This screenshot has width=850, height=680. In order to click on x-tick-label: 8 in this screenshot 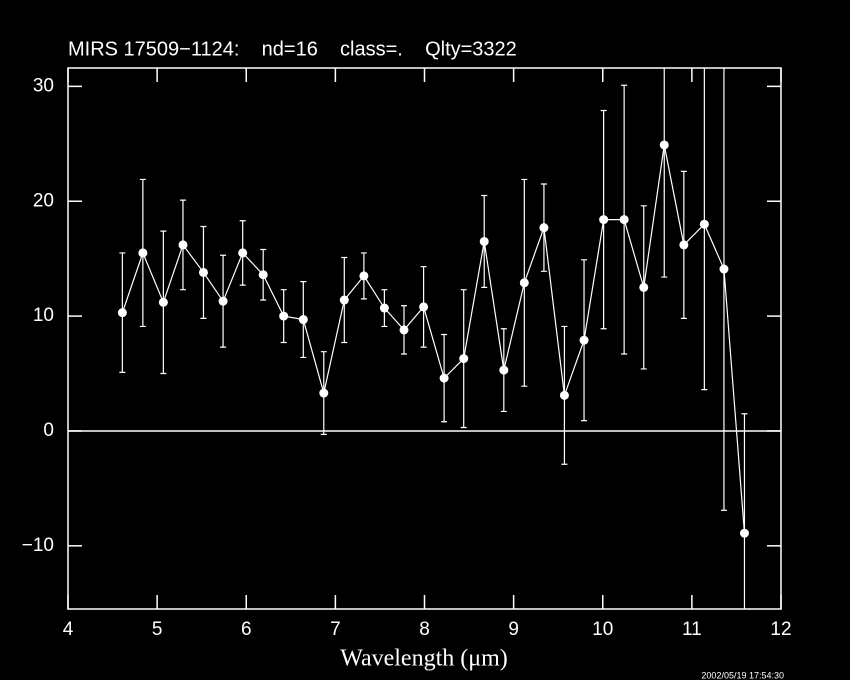, I will do `click(424, 629)`.